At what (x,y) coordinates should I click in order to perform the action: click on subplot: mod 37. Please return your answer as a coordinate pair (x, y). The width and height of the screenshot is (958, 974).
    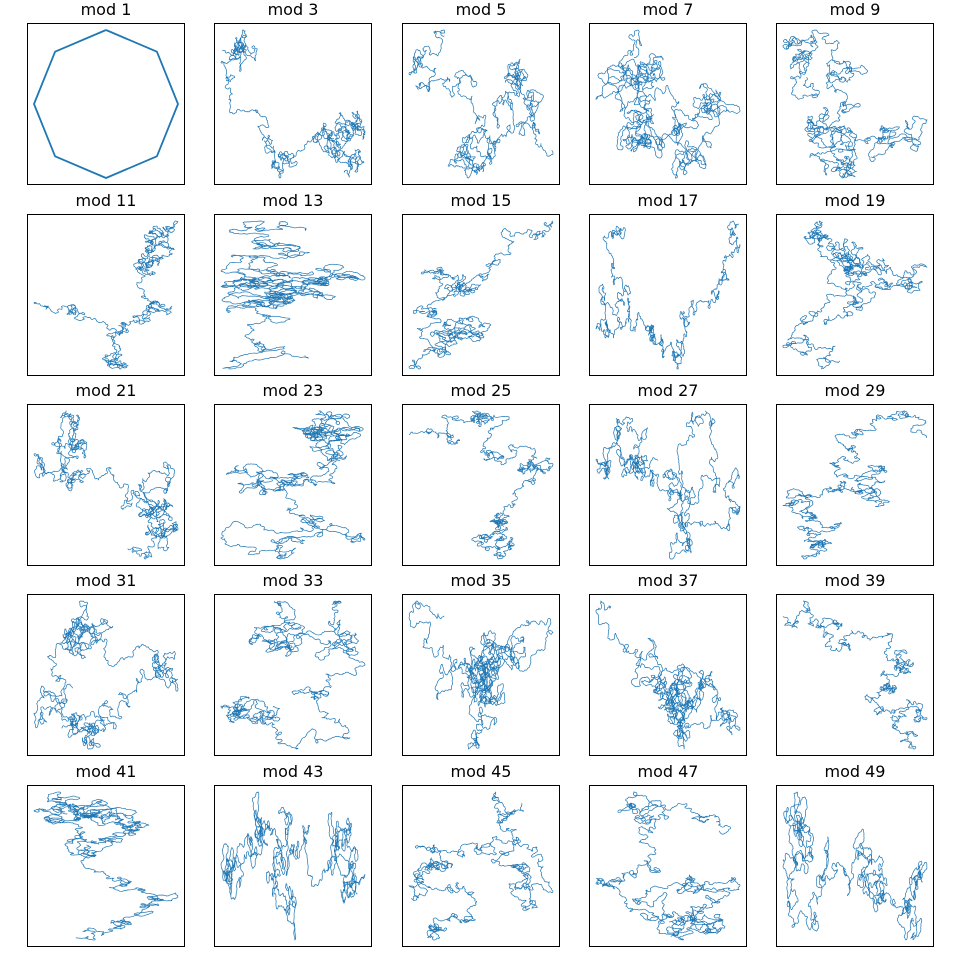
    Looking at the image, I should click on (668, 664).